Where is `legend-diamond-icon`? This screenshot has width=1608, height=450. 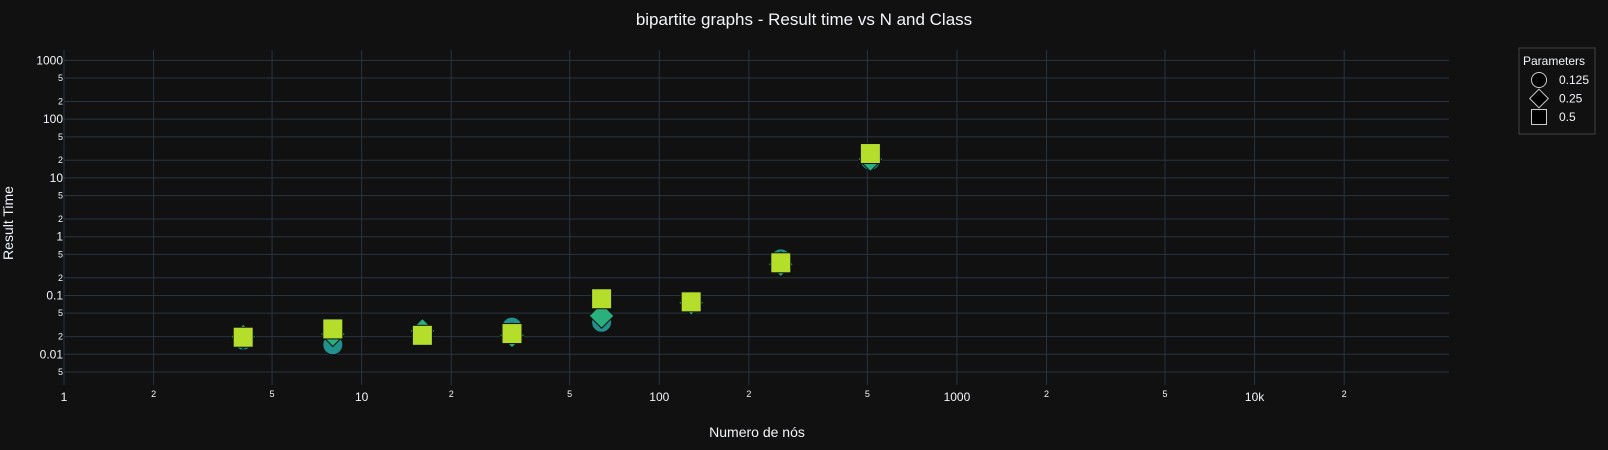
legend-diamond-icon is located at coordinates (1539, 98).